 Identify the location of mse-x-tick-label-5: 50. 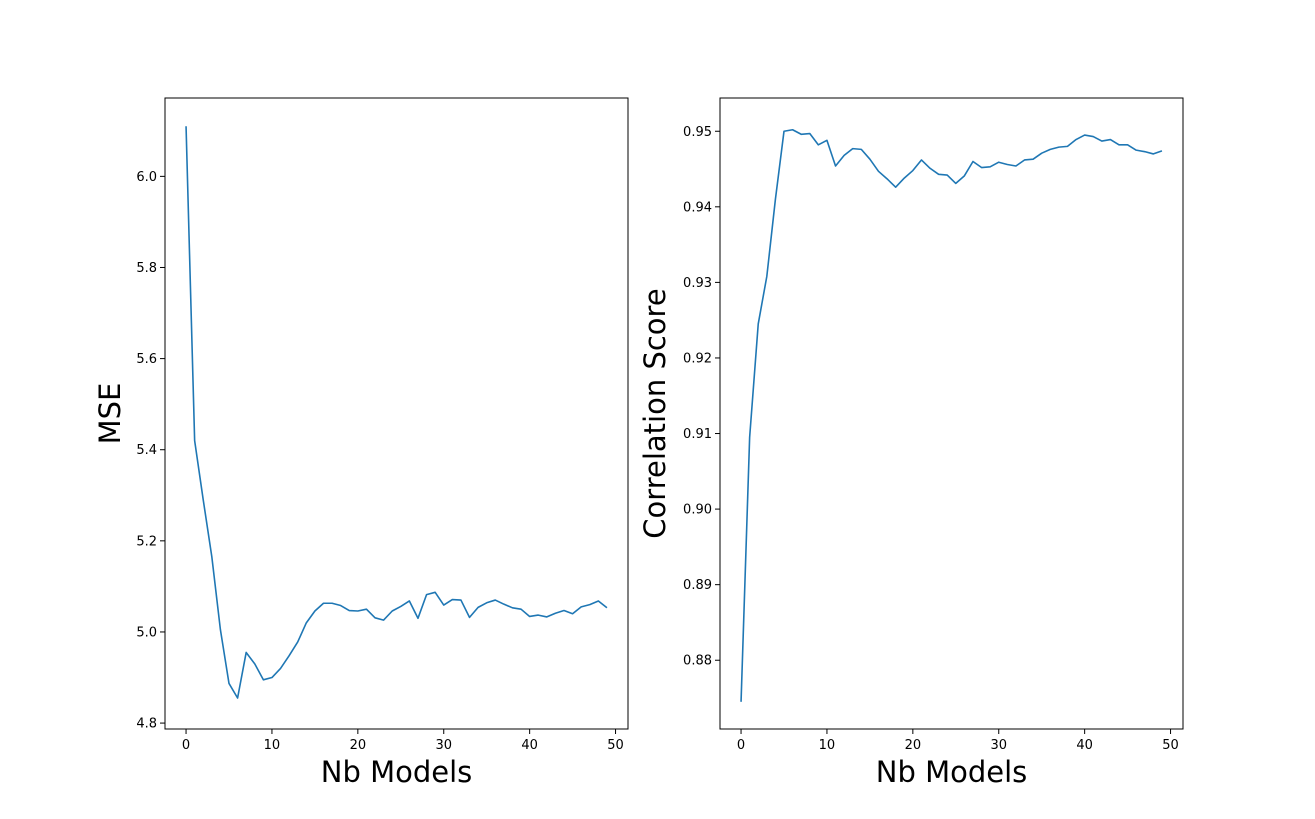
(615, 745).